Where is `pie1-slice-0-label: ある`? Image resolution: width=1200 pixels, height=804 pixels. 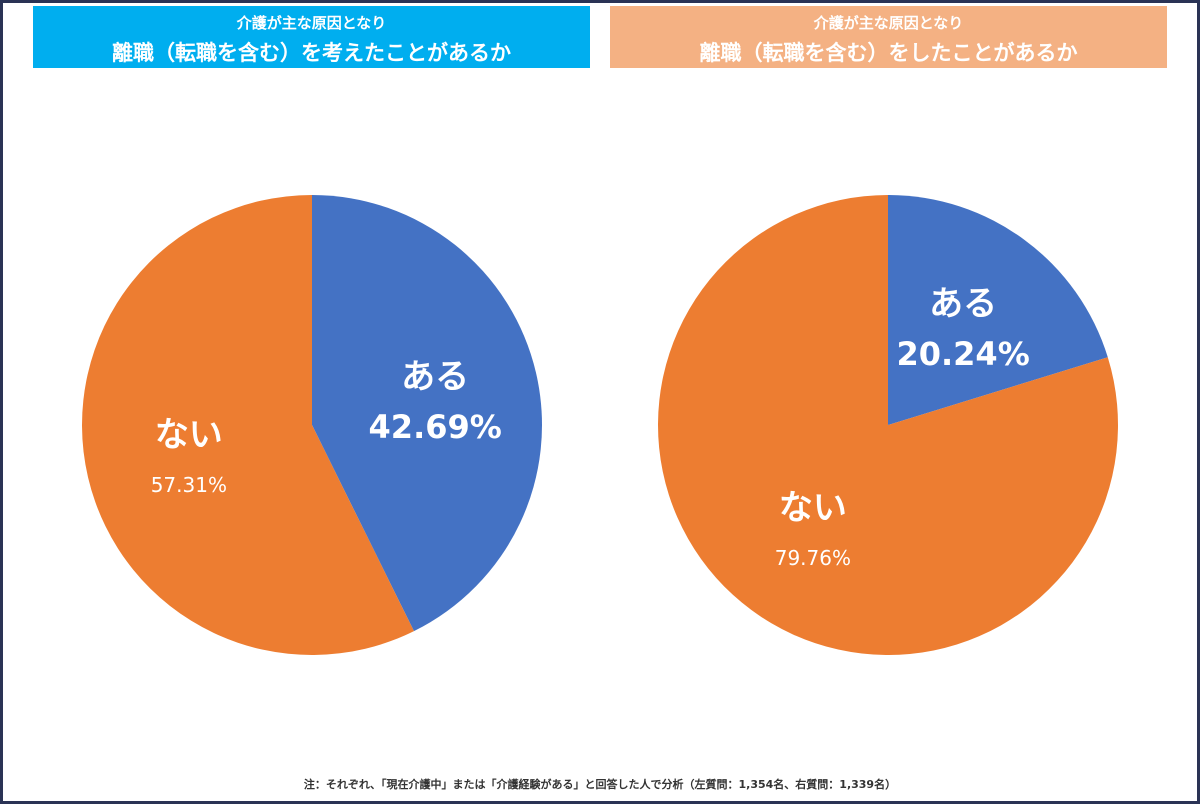
pie1-slice-0-label: ある is located at coordinates (963, 304).